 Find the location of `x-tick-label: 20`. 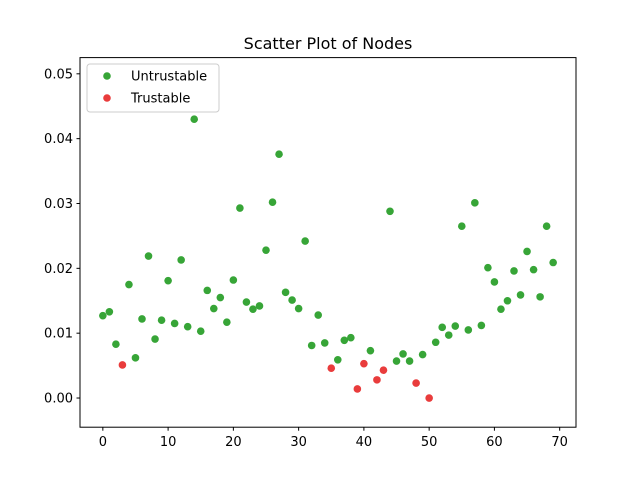

x-tick-label: 20 is located at coordinates (233, 442).